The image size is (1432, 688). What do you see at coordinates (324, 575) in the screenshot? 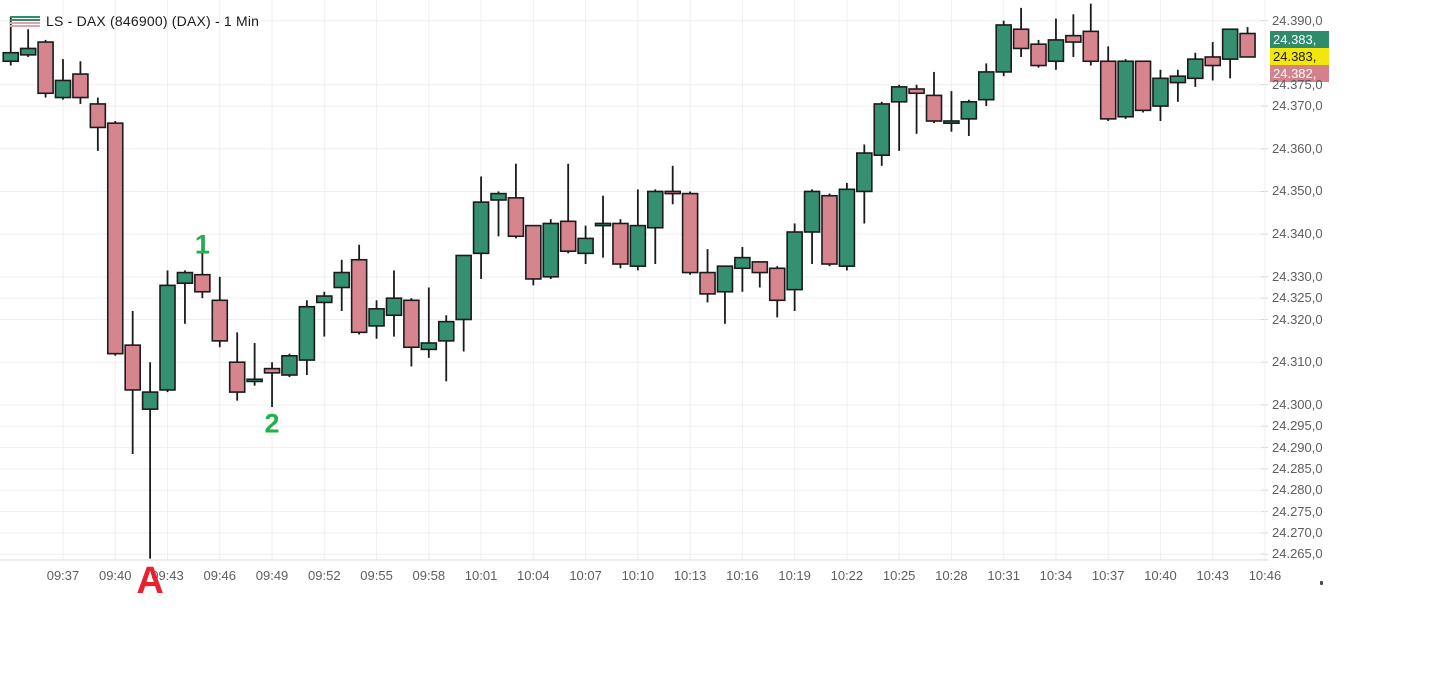
I see `time-tick-label: 09:52` at bounding box center [324, 575].